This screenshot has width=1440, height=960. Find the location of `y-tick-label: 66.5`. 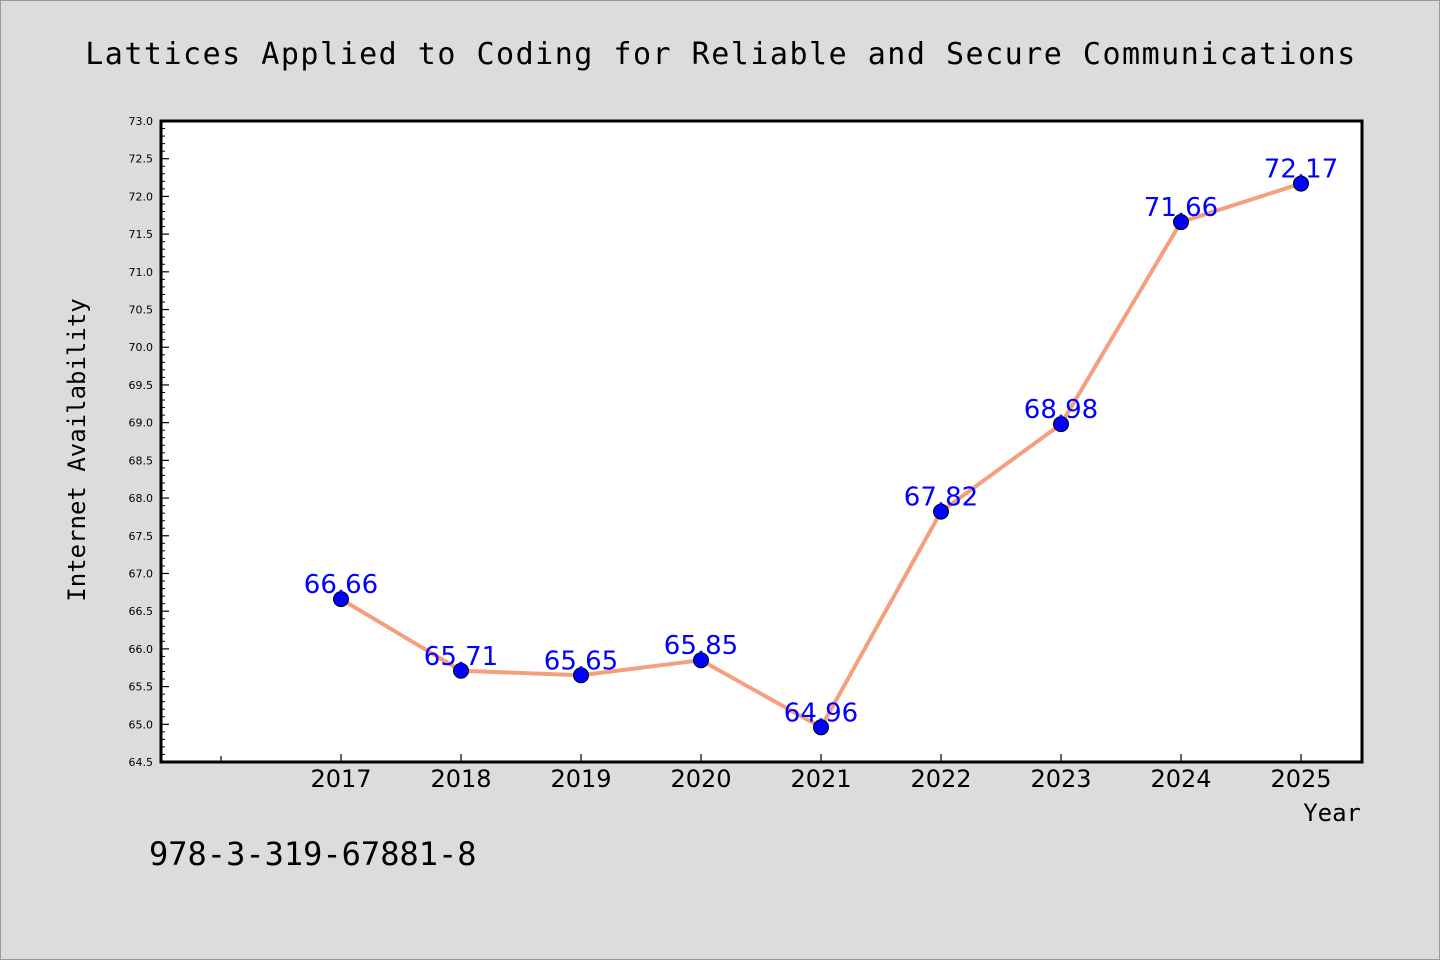

y-tick-label: 66.5 is located at coordinates (141, 611).